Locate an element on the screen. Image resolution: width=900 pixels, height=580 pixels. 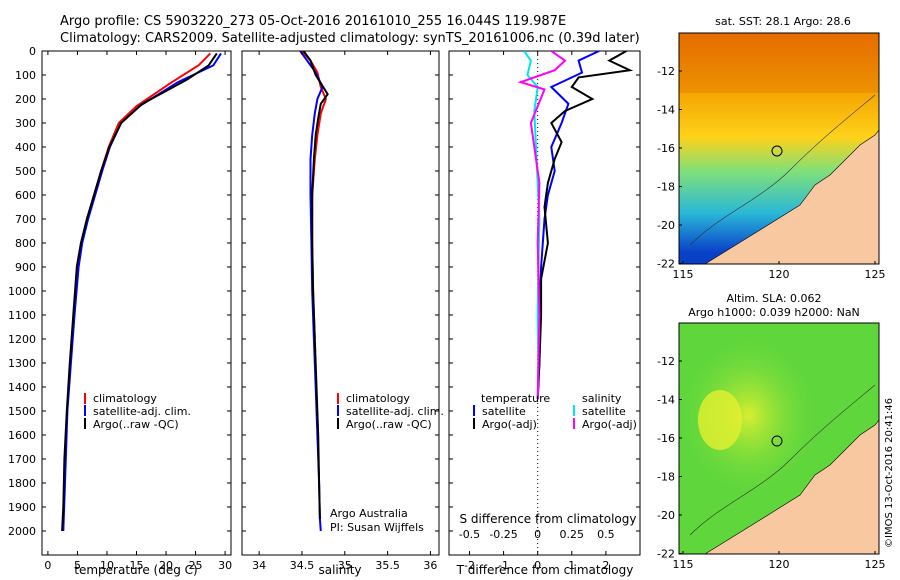
s-diff-tick-label: 0.5 is located at coordinates (606, 534).